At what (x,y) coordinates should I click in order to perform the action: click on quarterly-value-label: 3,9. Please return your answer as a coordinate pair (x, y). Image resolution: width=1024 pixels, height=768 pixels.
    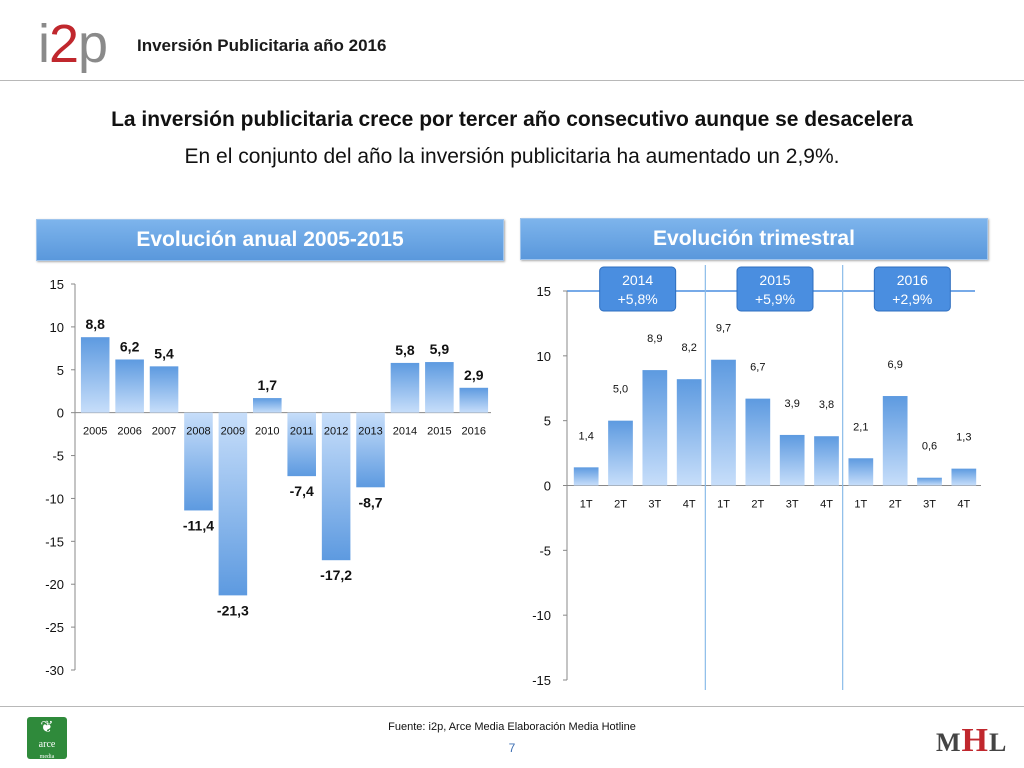
    Looking at the image, I should click on (792, 404).